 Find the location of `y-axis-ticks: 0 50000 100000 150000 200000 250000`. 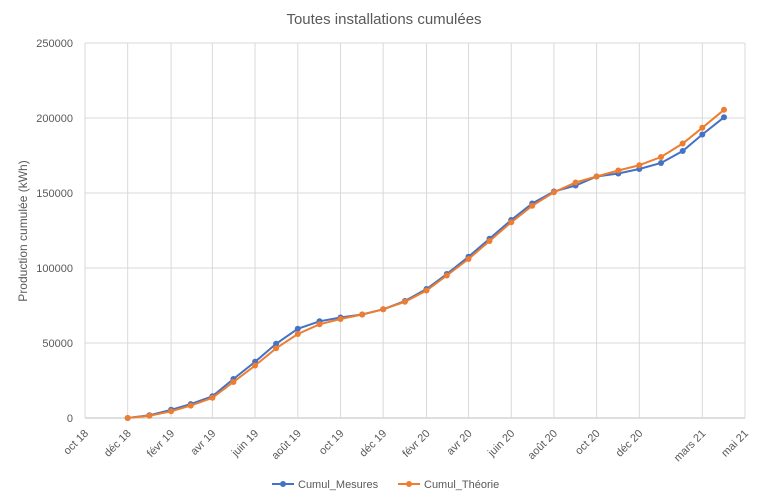

y-axis-ticks: 0 50000 100000 150000 200000 250000 is located at coordinates (54, 231).